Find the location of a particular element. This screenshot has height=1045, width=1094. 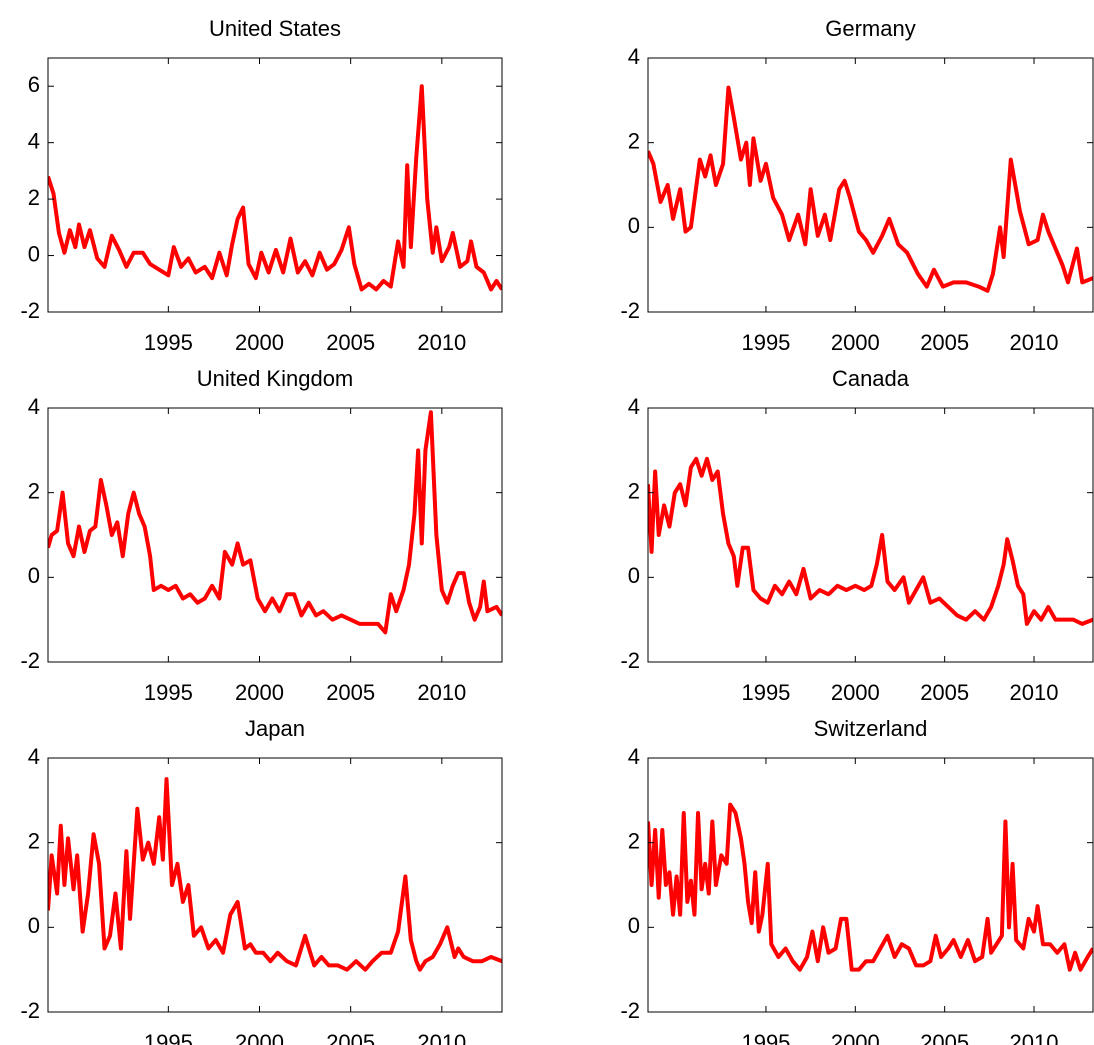

subplot-title: Canada is located at coordinates (871, 378).